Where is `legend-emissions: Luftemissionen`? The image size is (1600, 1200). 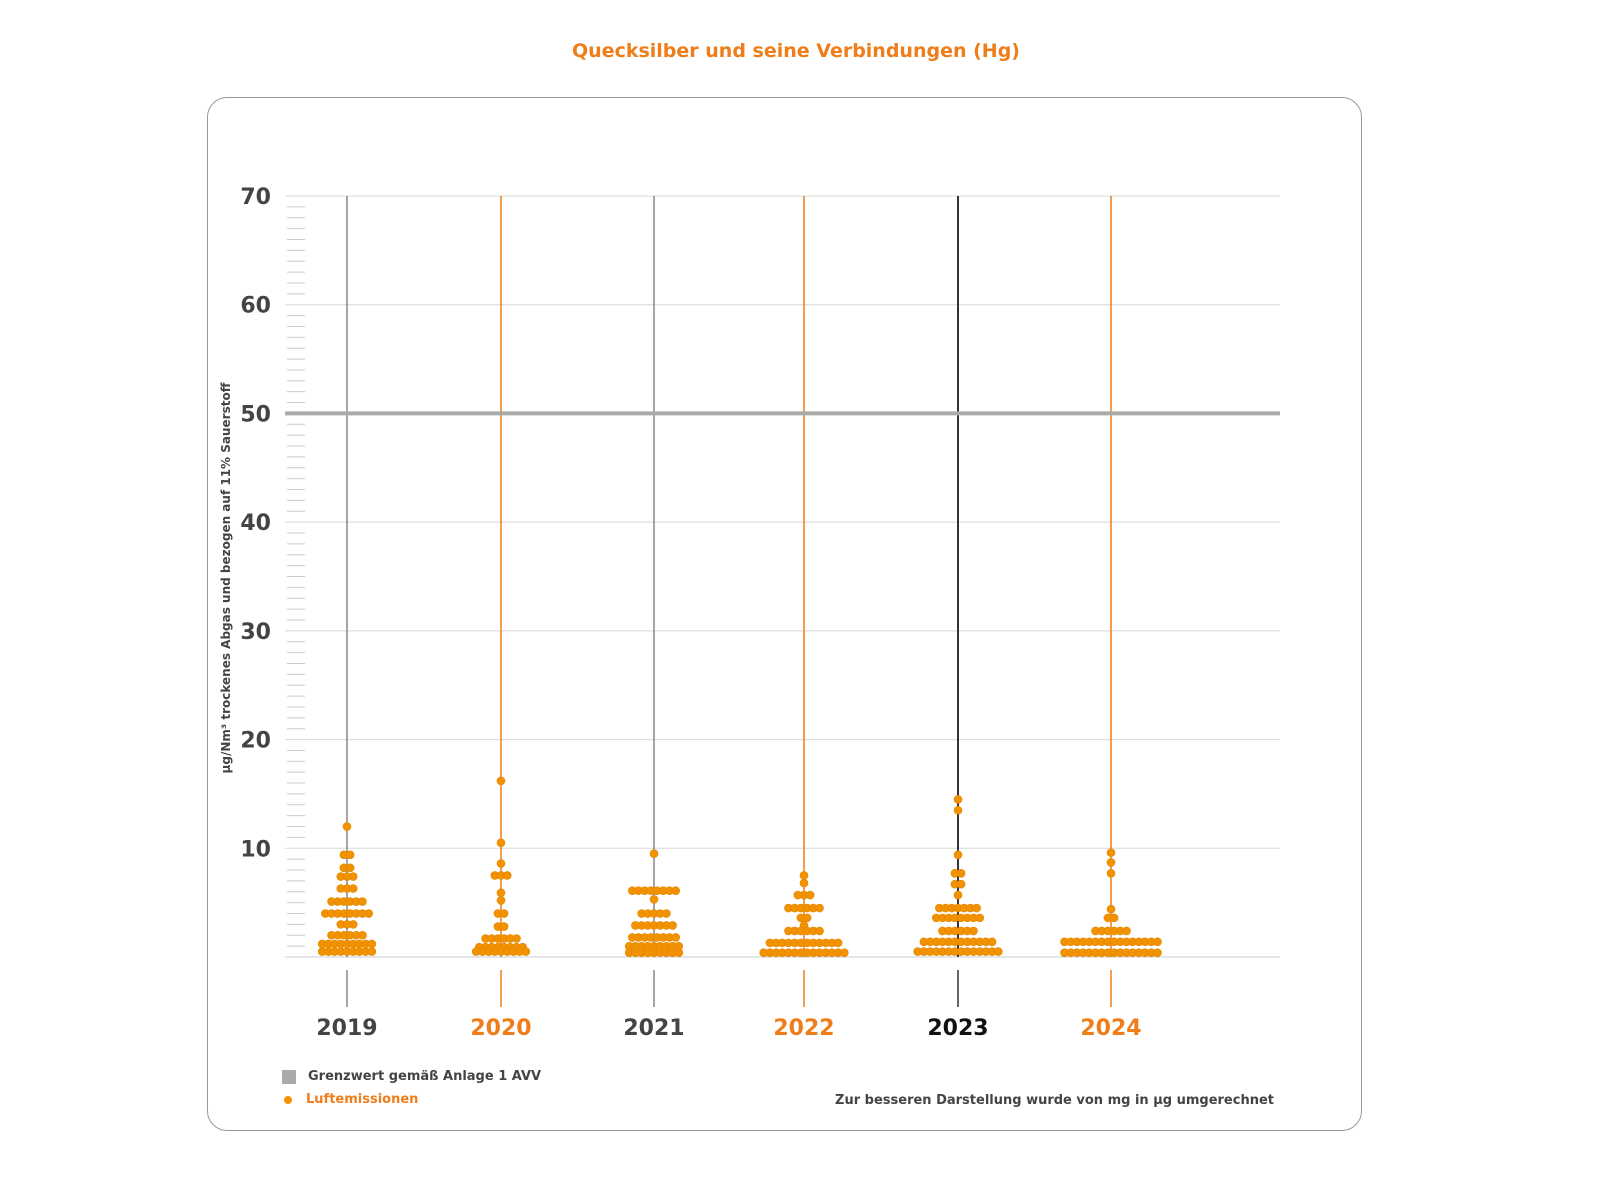
legend-emissions: Luftemissionen is located at coordinates (351, 1099).